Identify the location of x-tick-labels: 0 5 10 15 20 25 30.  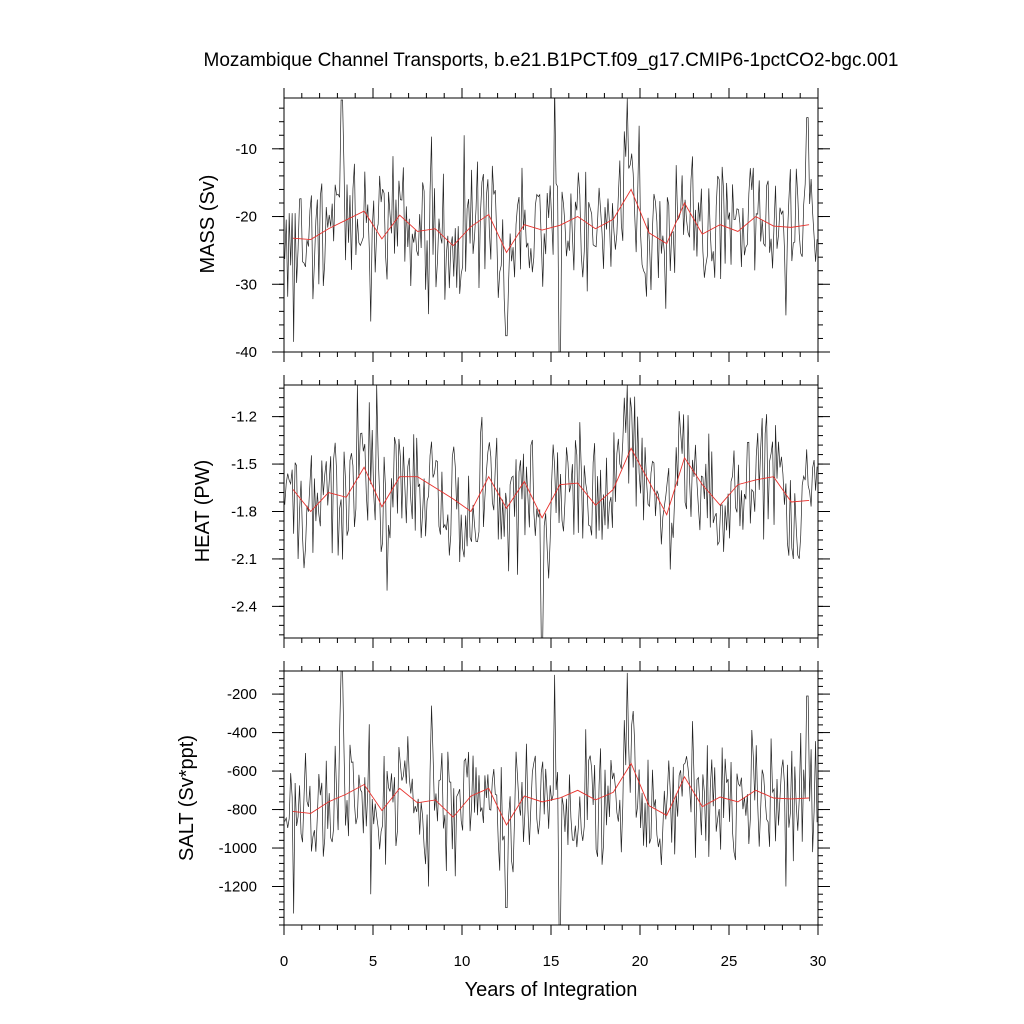
(553, 961).